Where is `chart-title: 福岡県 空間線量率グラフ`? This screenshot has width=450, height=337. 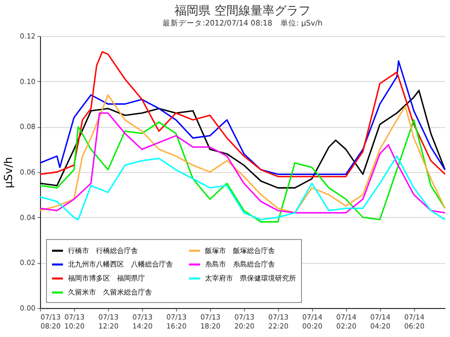 chart-title: 福岡県 空間線量率グラフ is located at coordinates (242, 11).